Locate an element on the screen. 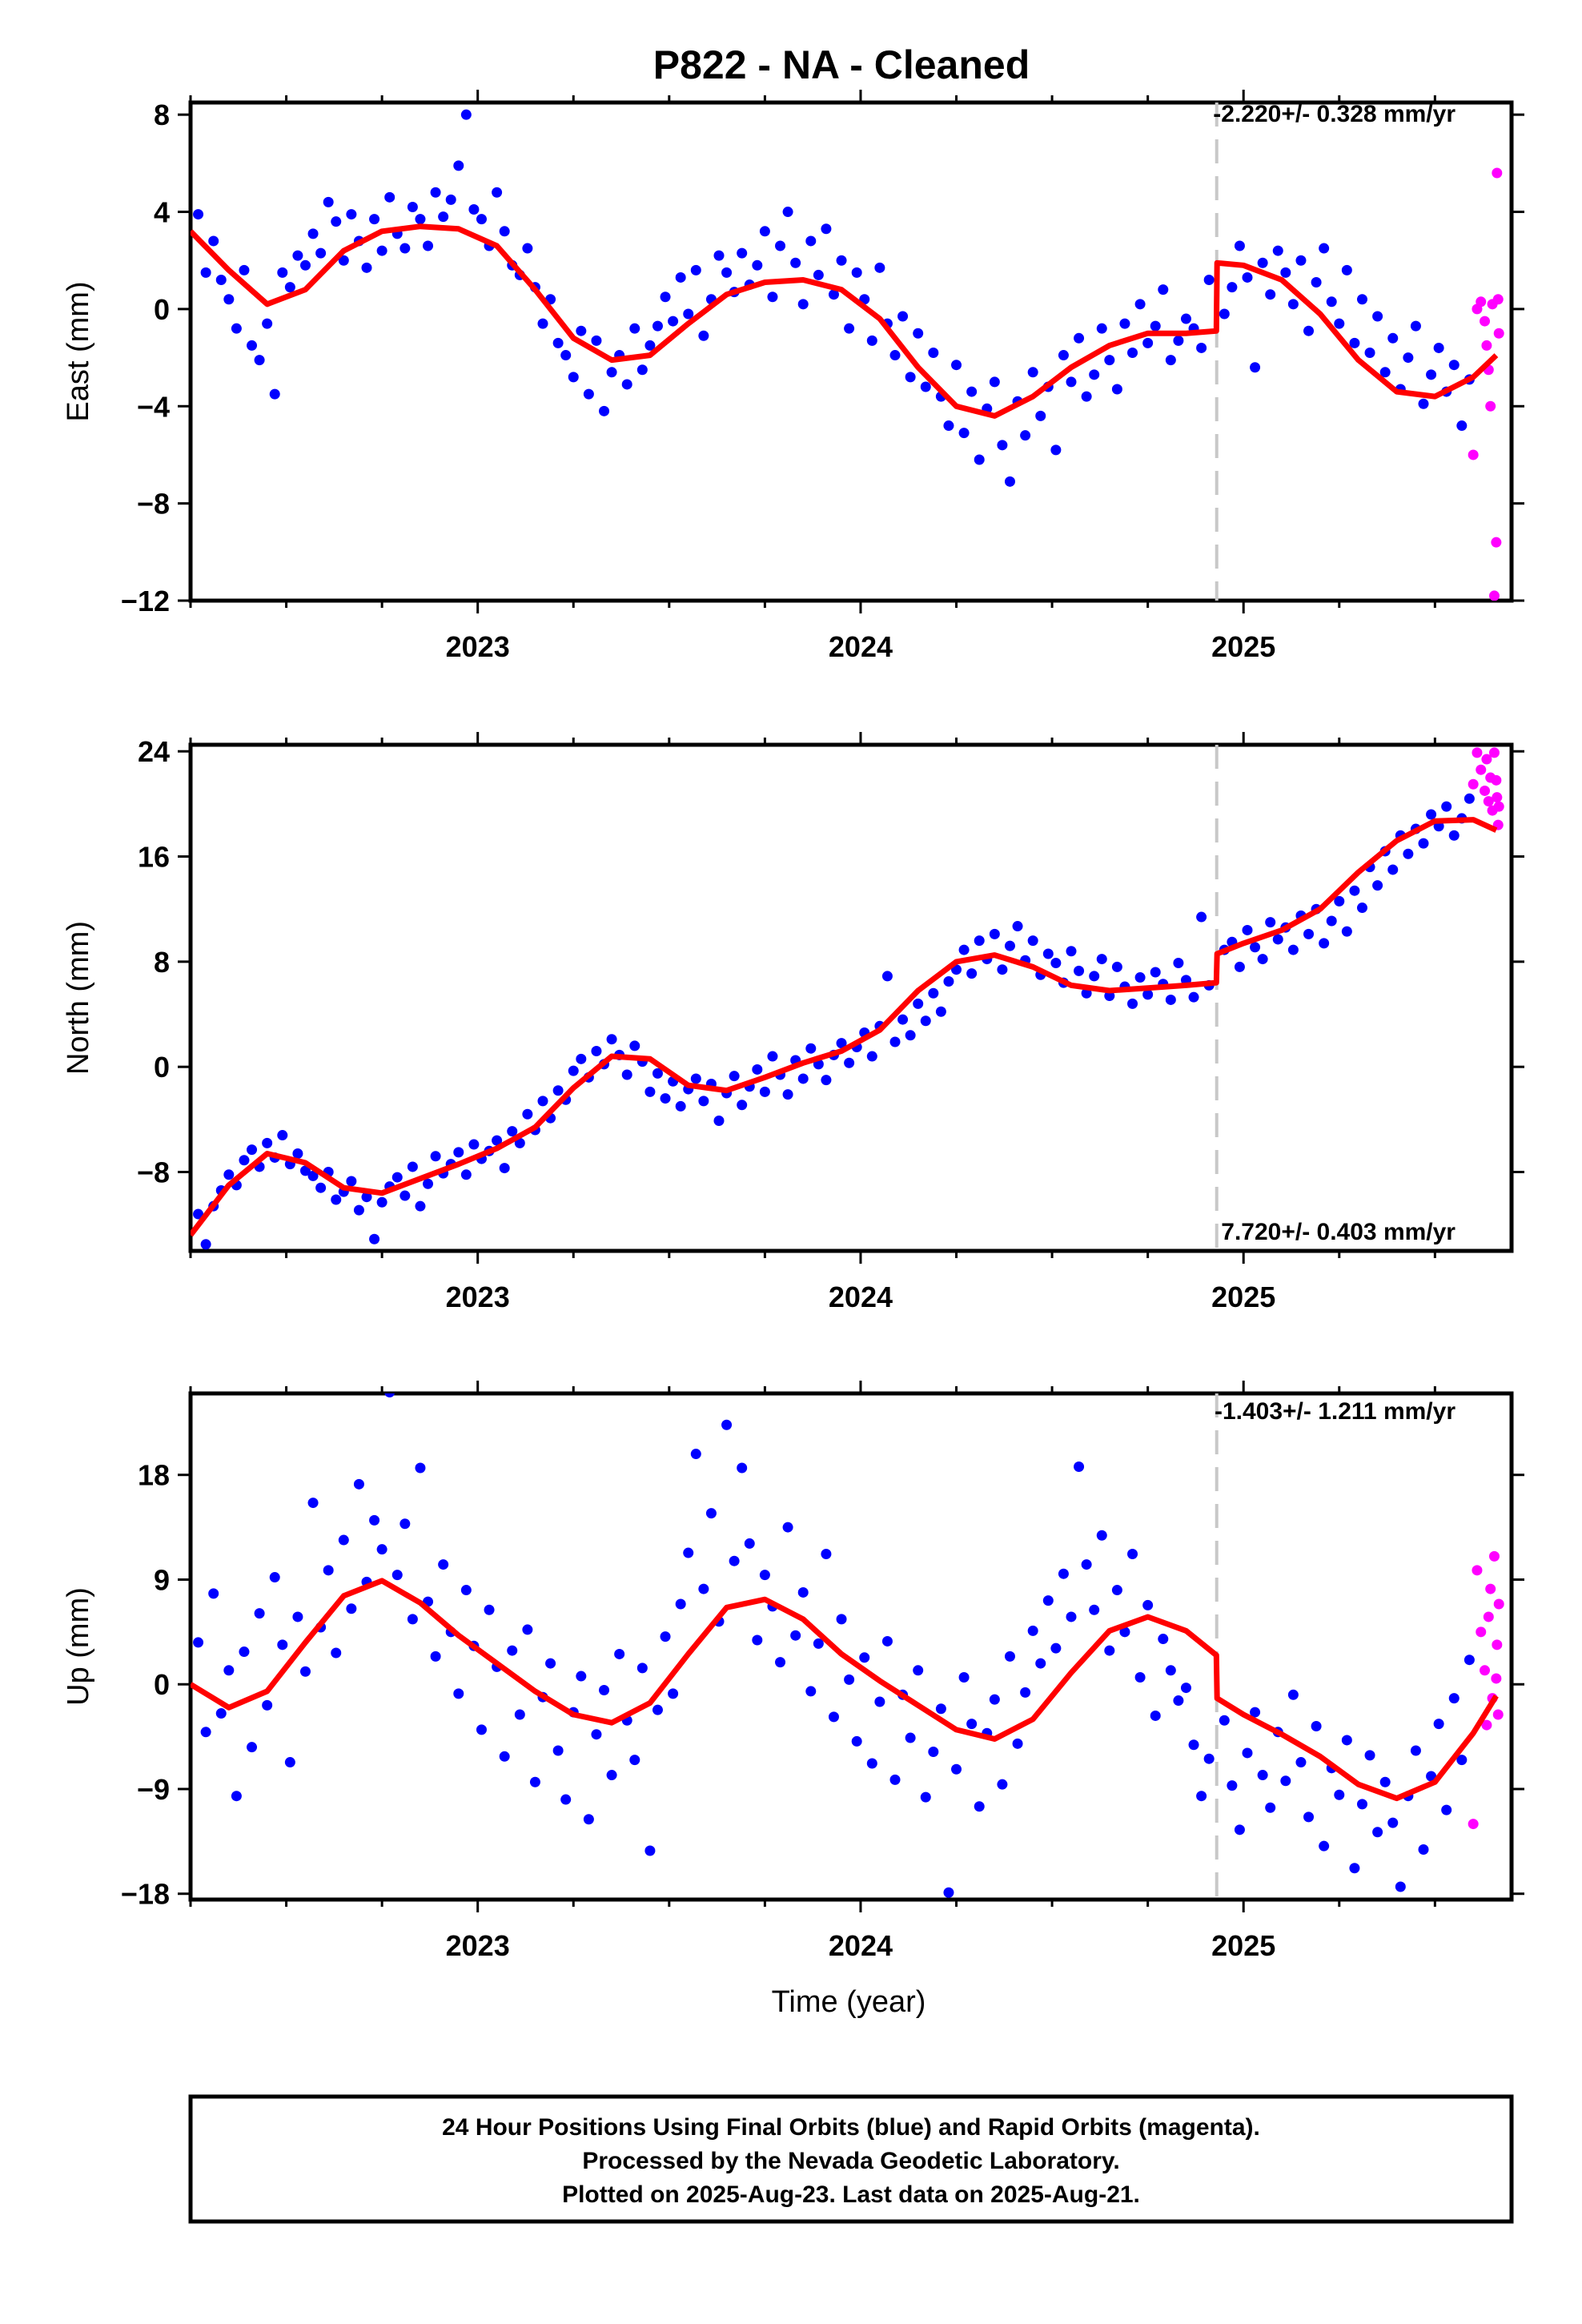 Image resolution: width=1582 pixels, height=2324 pixels. y-axis-label: Up (mm) is located at coordinates (79, 1646).